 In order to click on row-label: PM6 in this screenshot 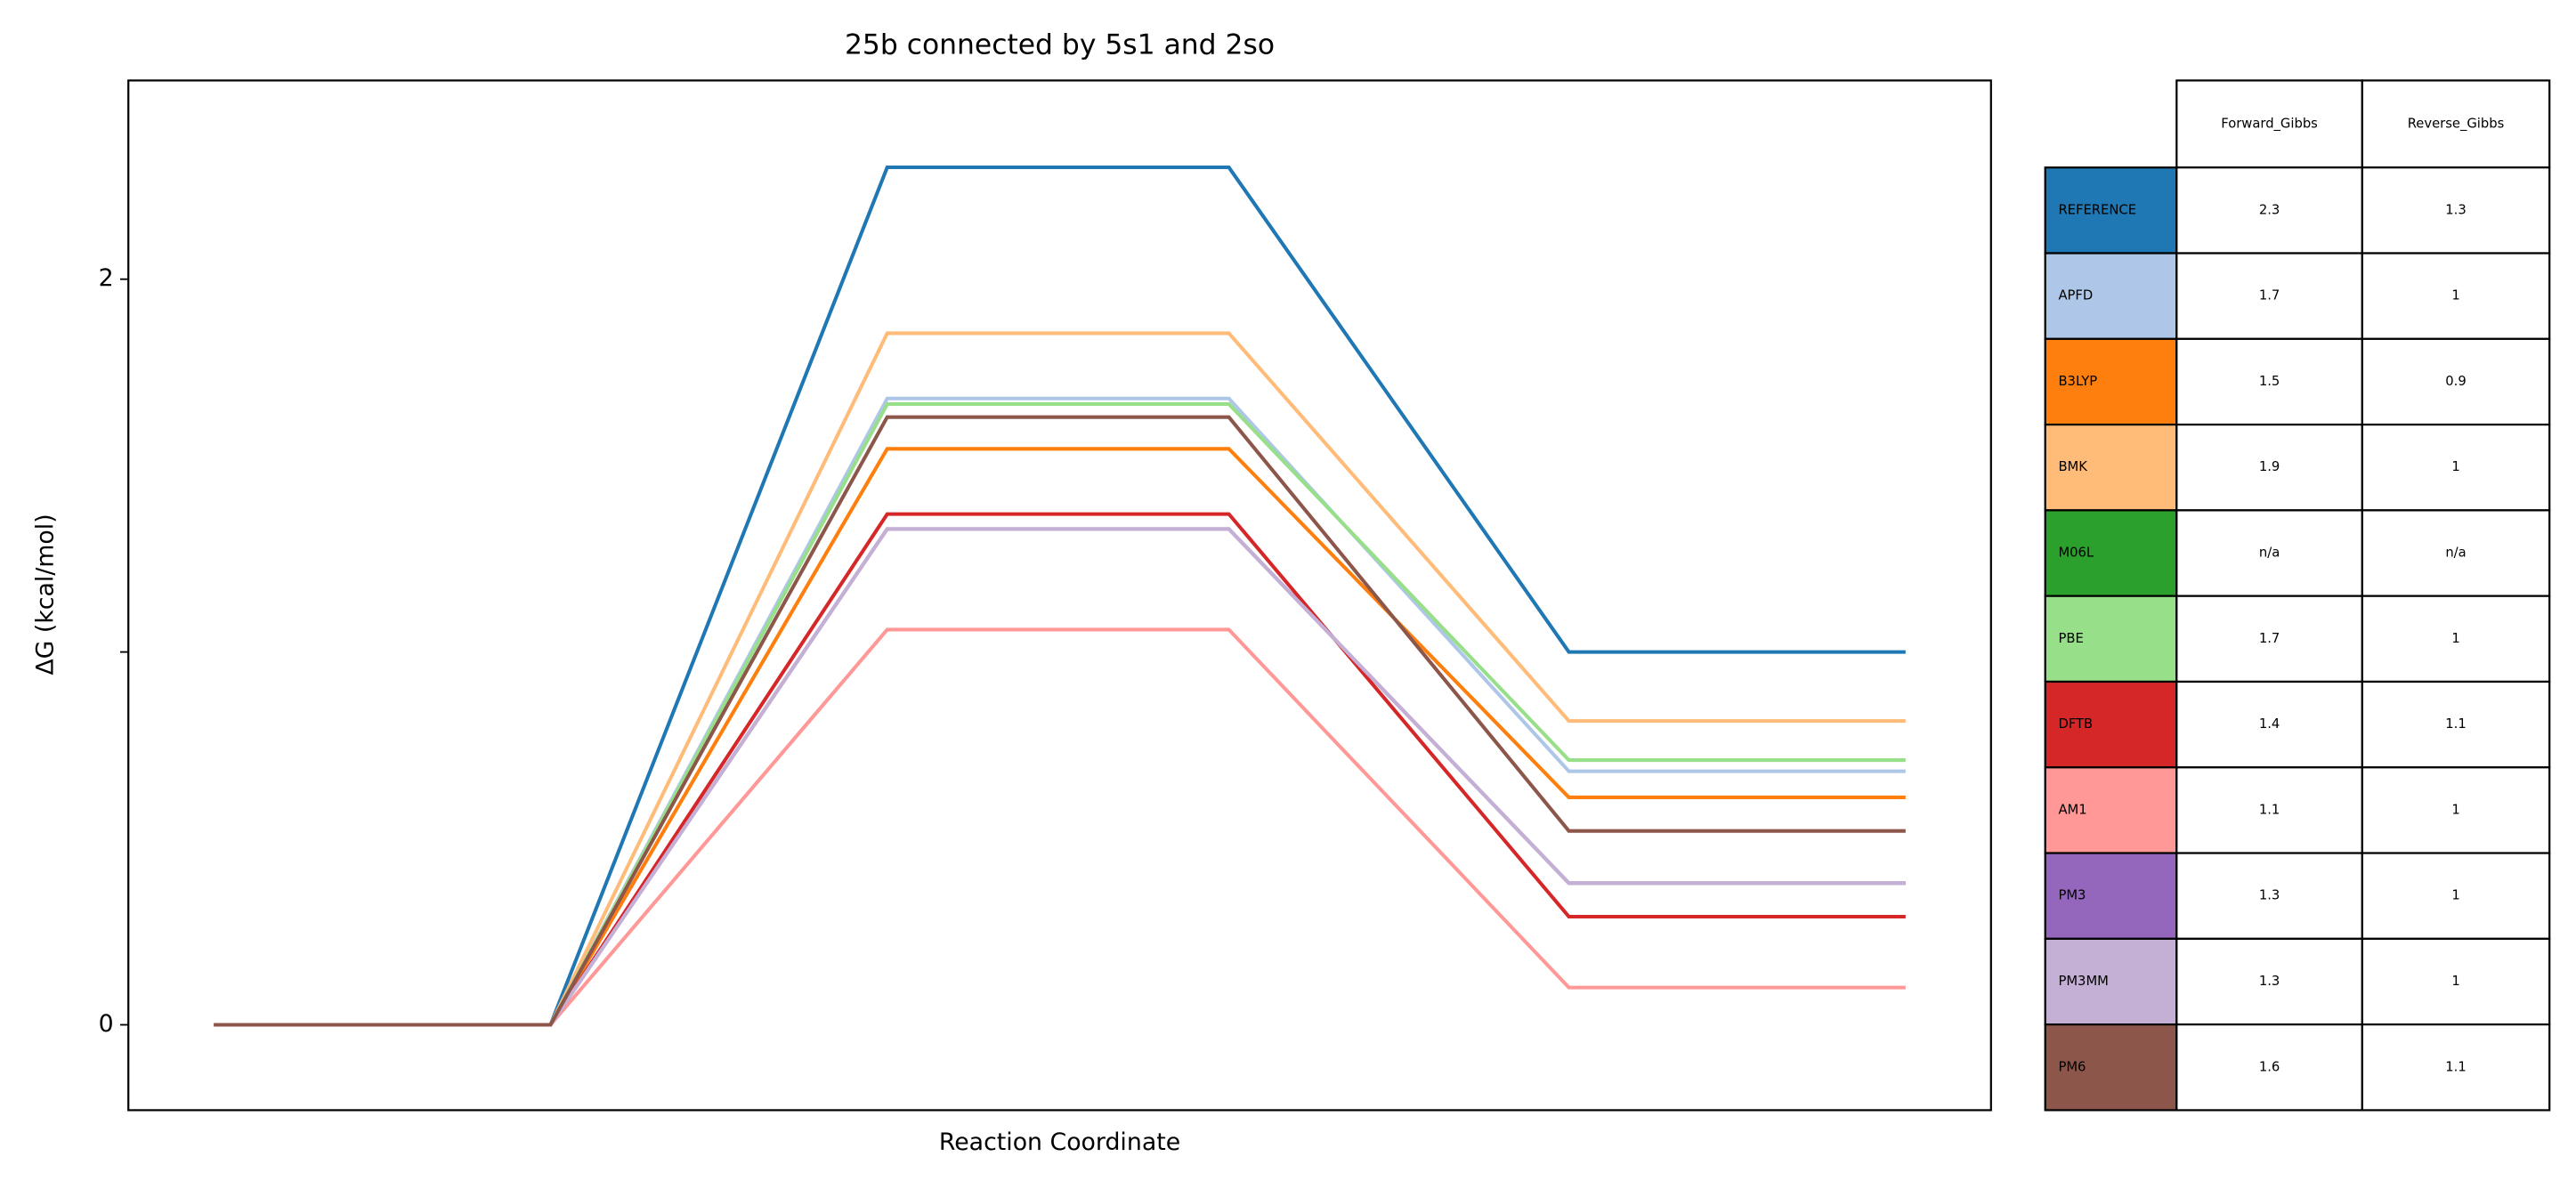, I will do `click(2072, 1066)`.